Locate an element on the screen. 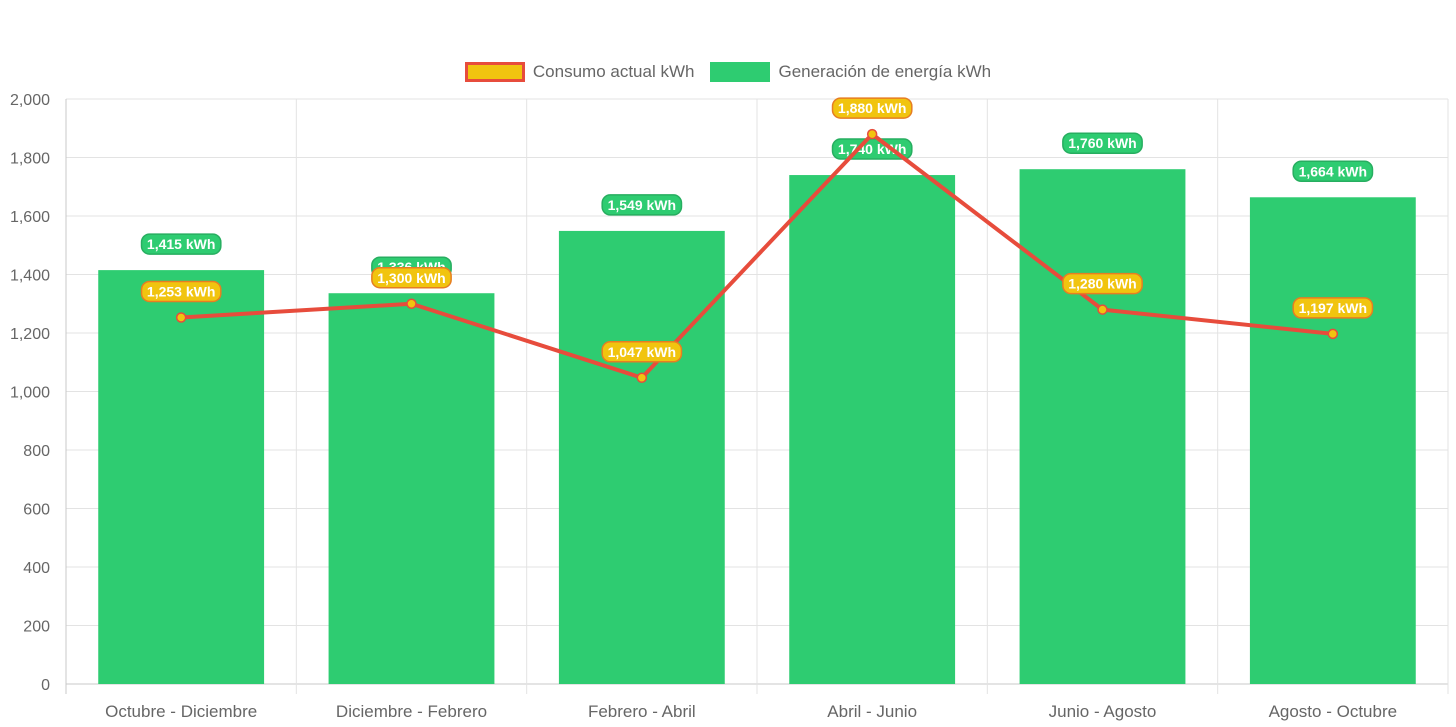  consumption-data-label: 1,300 kWh is located at coordinates (411, 278).